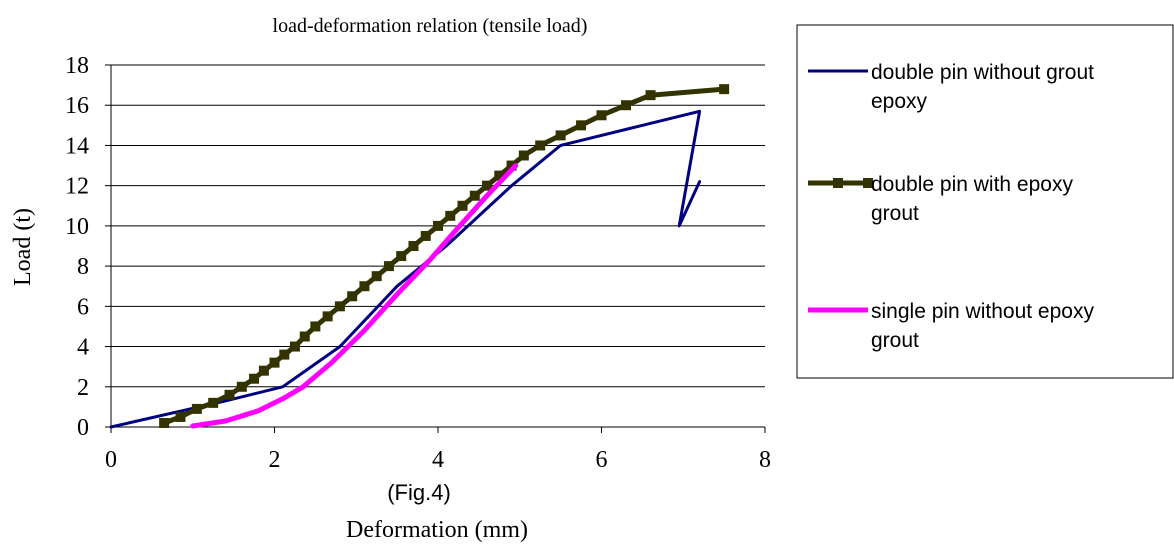  Describe the element at coordinates (765, 460) in the screenshot. I see `x-tick-label: 8` at that location.